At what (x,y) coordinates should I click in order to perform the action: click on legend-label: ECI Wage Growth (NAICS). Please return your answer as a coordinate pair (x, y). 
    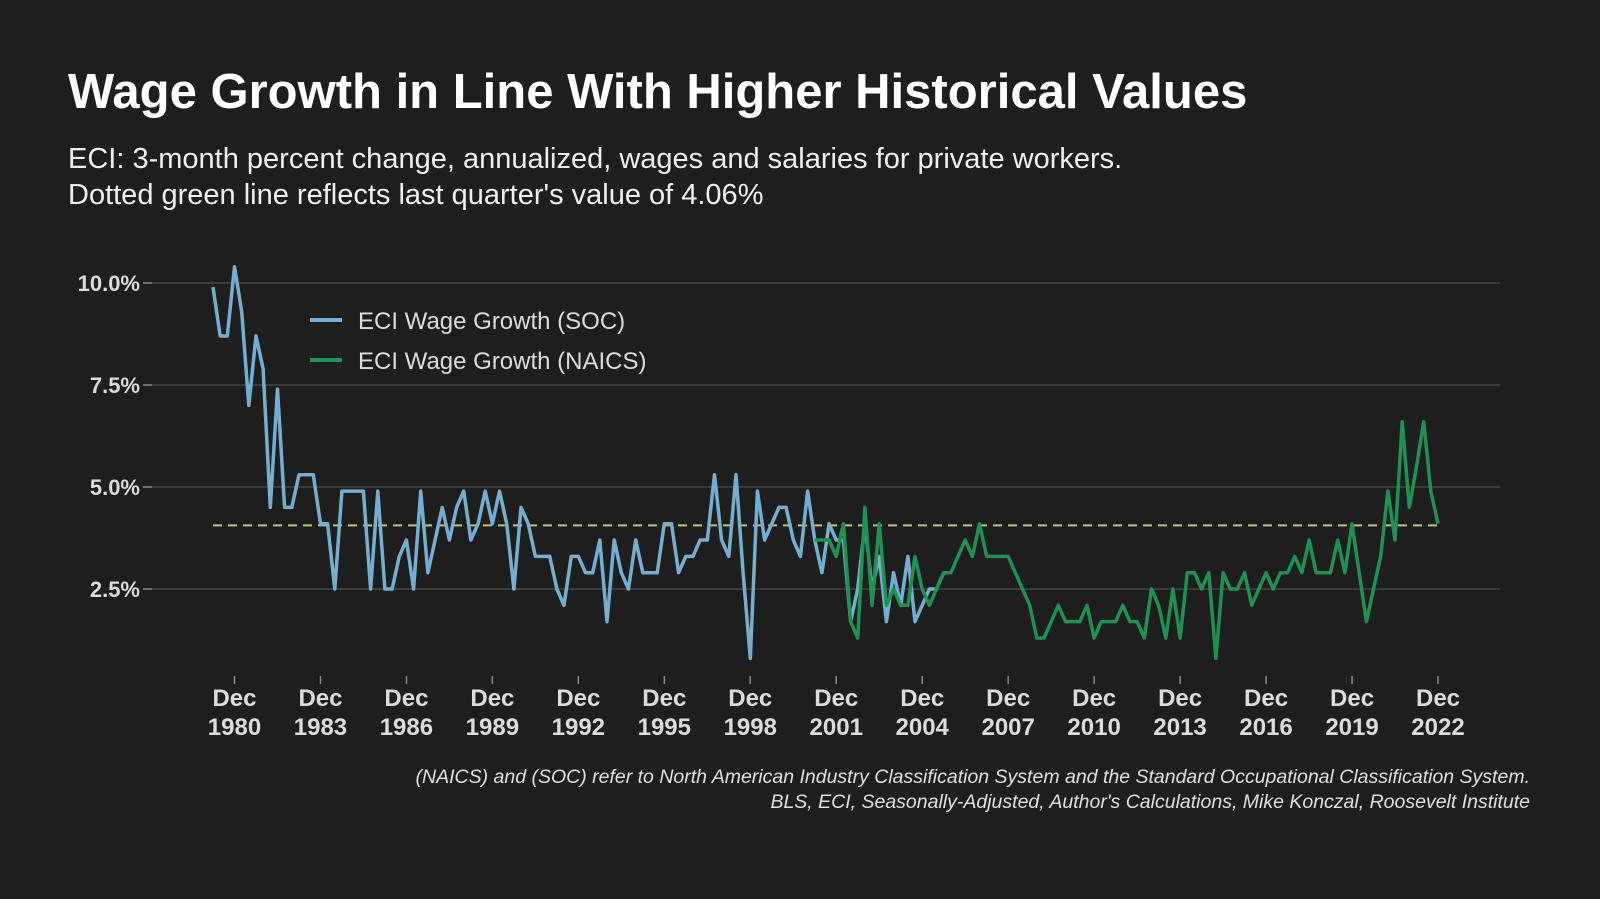
    Looking at the image, I should click on (502, 361).